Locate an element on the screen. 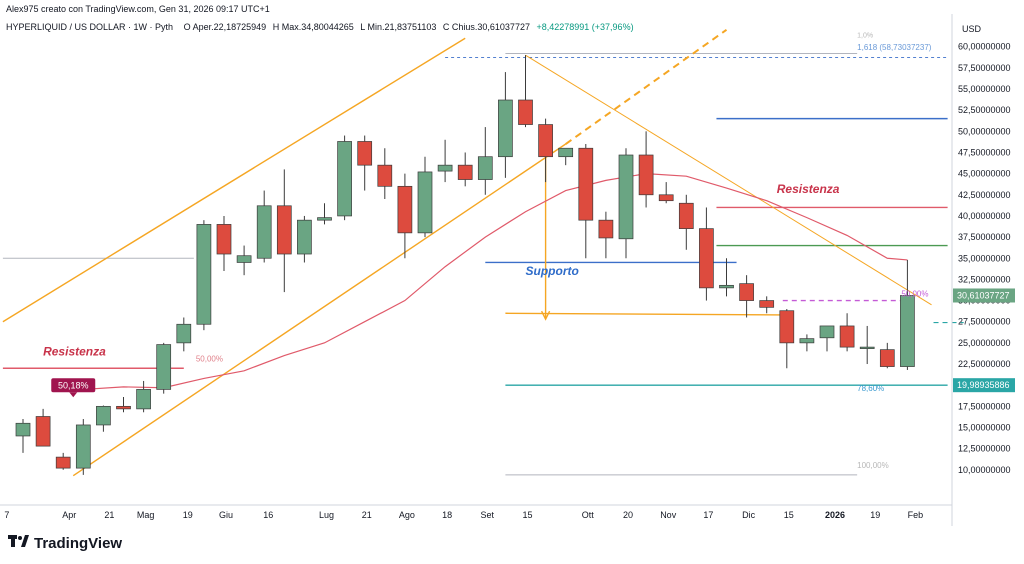 The width and height of the screenshot is (1024, 564). y-tick-label: 12,50000000 is located at coordinates (984, 449).